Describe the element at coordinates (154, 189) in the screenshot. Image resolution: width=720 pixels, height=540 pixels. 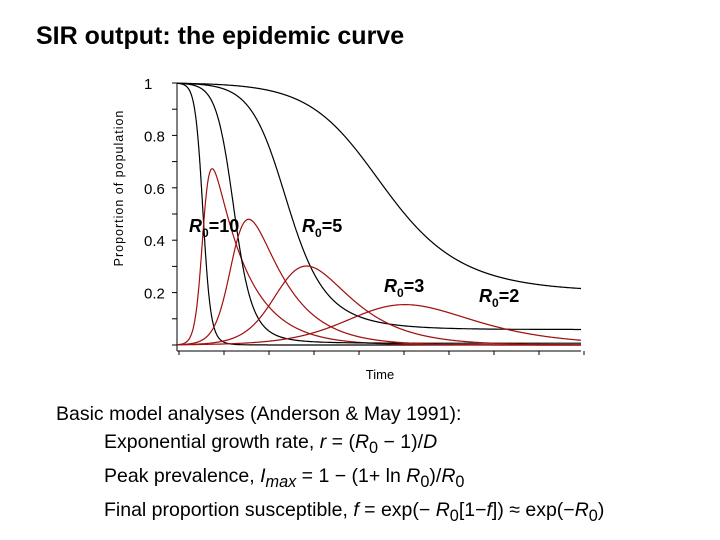
I see `y-tick-label: 0.6` at that location.